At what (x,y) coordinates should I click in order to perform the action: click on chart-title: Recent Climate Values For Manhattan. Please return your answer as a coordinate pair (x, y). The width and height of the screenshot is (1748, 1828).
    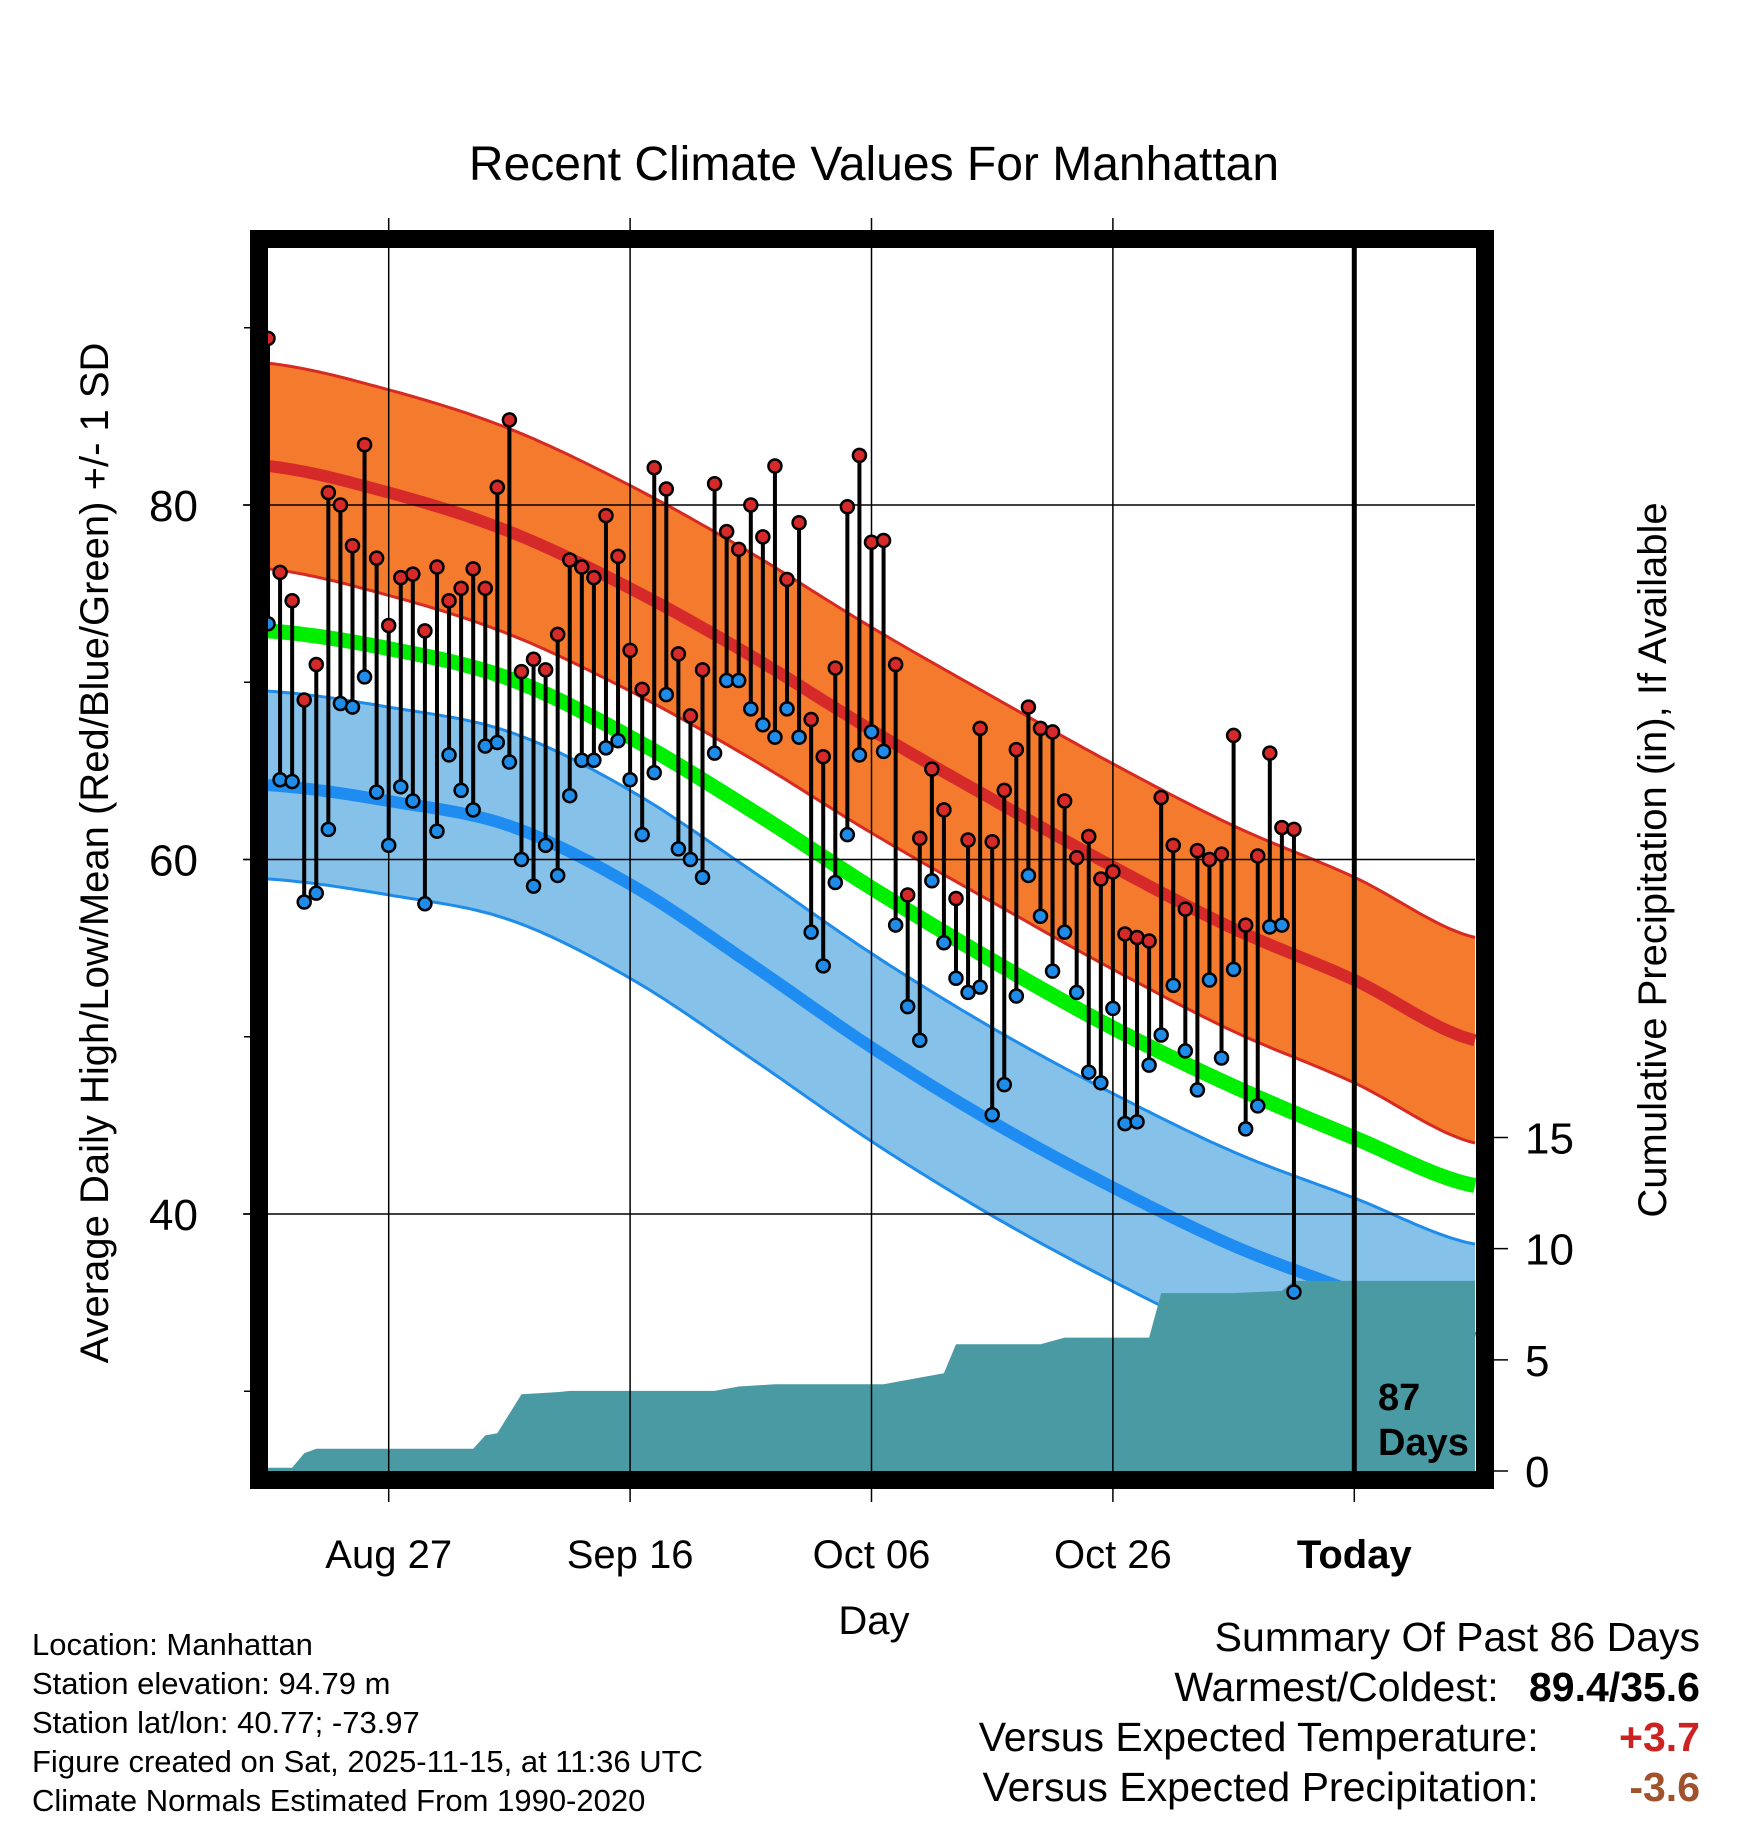
    Looking at the image, I should click on (874, 164).